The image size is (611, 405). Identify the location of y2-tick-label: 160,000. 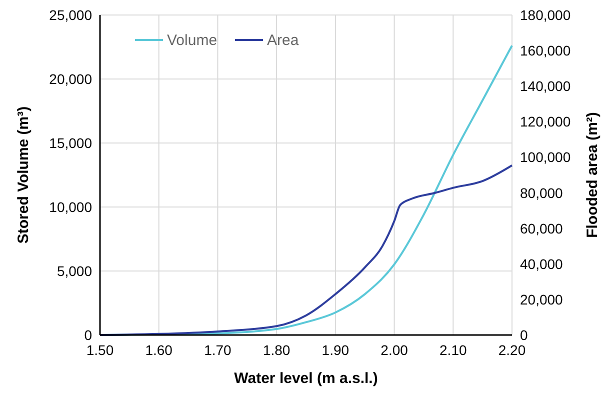
(545, 50).